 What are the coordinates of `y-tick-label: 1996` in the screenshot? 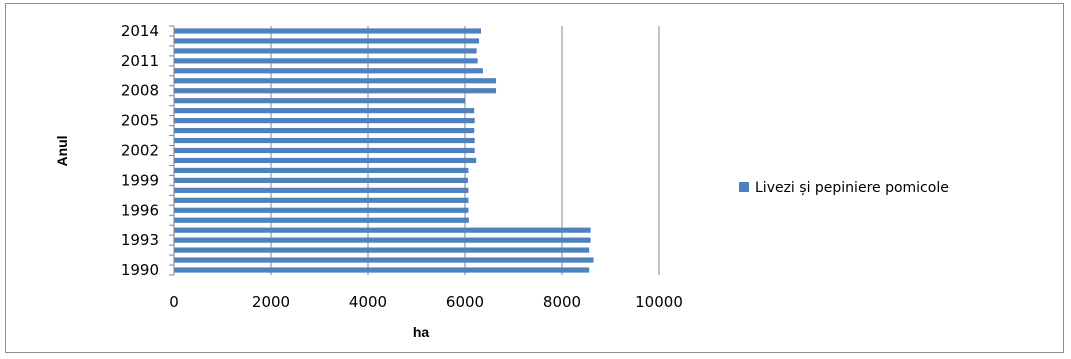 It's located at (140, 210).